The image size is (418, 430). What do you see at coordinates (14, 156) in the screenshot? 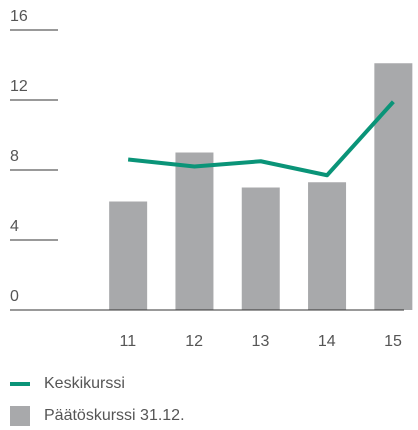
I see `y-tick-label: 8` at bounding box center [14, 156].